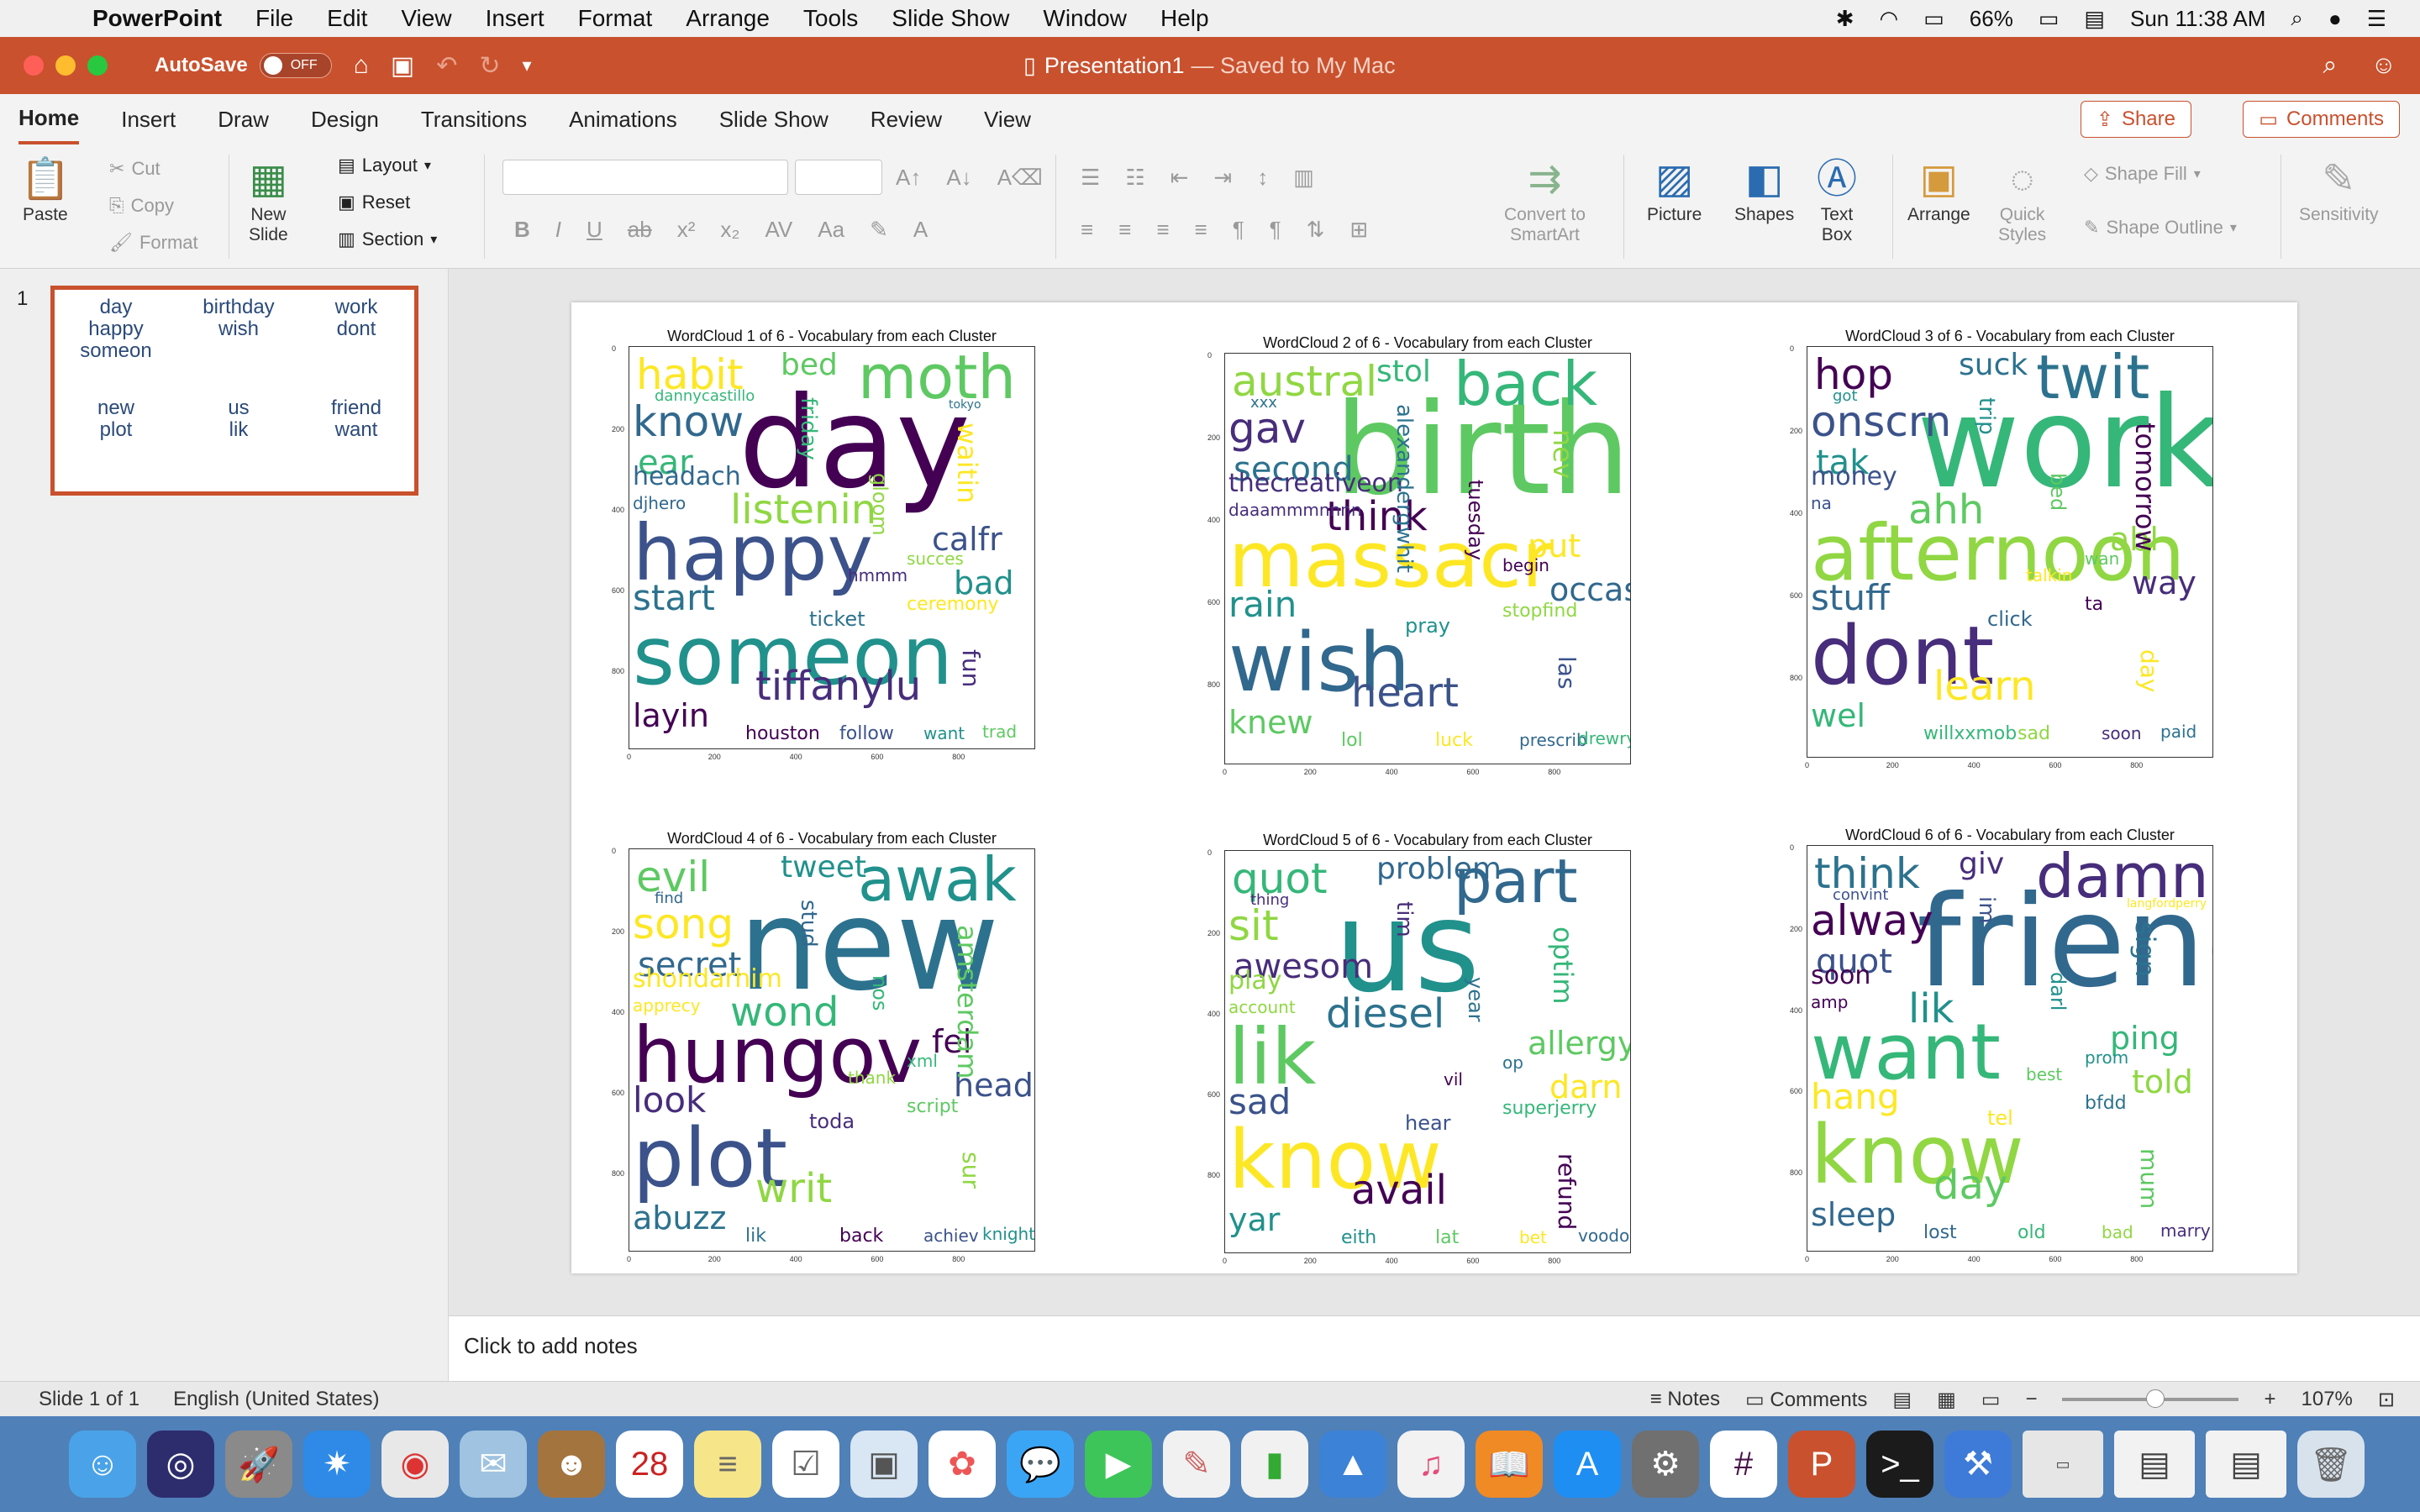  Describe the element at coordinates (1163, 229) in the screenshot. I see `align-right-icon: ≡` at that location.